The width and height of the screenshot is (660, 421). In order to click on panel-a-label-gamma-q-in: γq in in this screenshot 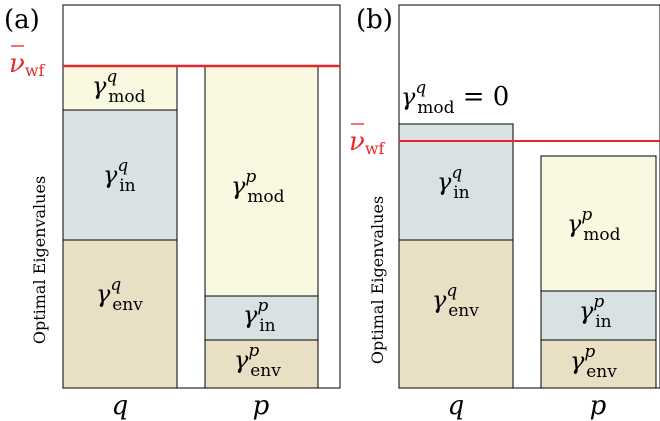, I will do `click(119, 176)`.